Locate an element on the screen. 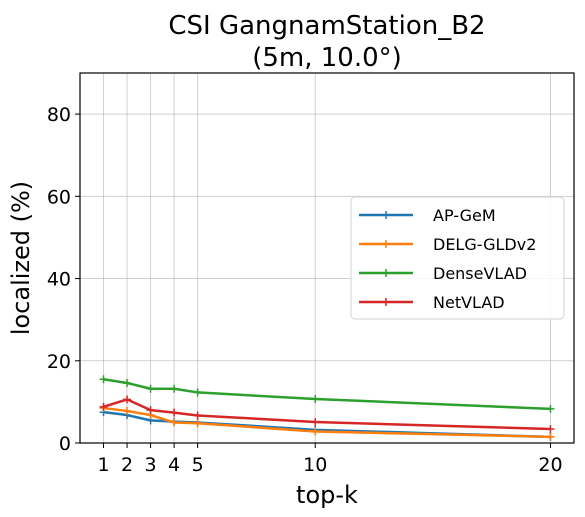 The height and width of the screenshot is (517, 585). legend-item: DenseVLAD is located at coordinates (443, 273).